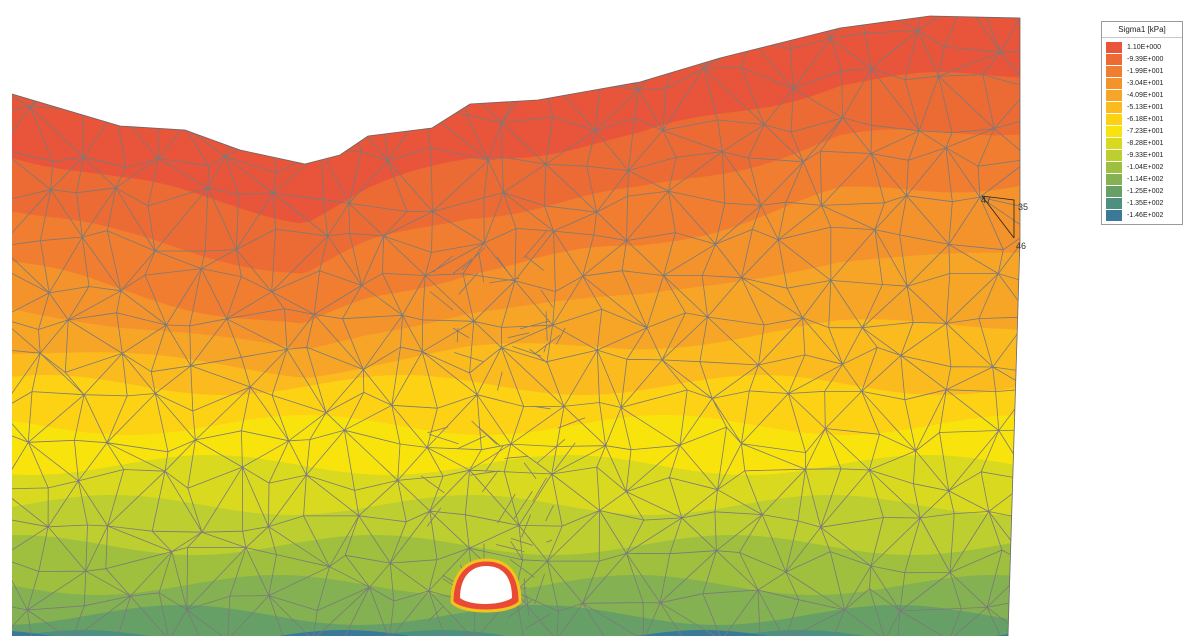  I want to click on legend-label: -6.18E+001, so click(1145, 119).